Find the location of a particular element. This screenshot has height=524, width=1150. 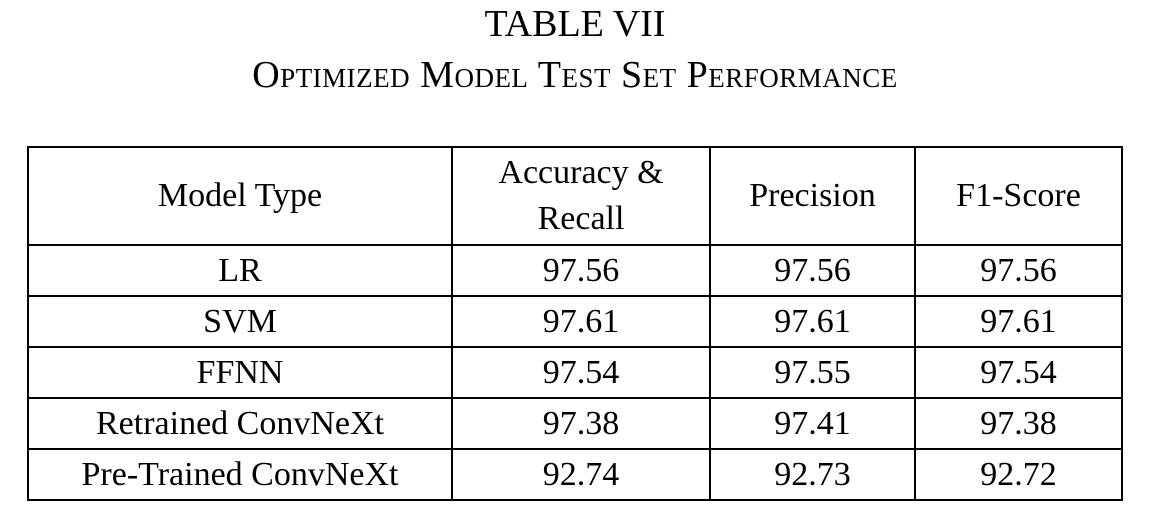

precision-cell: 97.41 is located at coordinates (812, 423).